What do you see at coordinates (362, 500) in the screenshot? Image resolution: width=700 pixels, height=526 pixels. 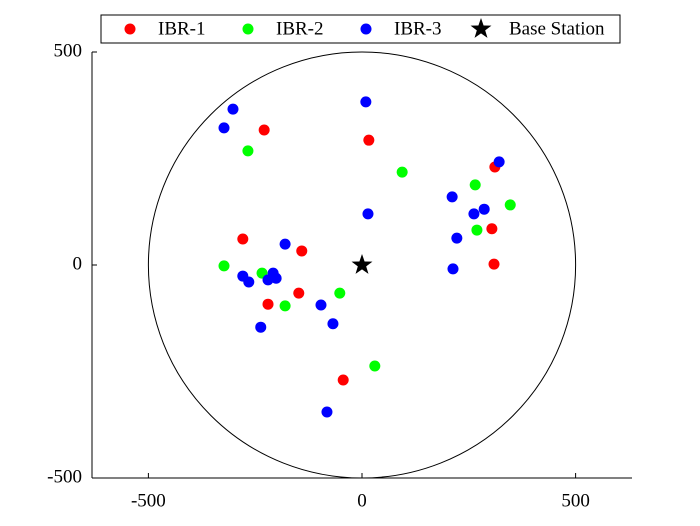 I see `x-tick-label: 0` at bounding box center [362, 500].